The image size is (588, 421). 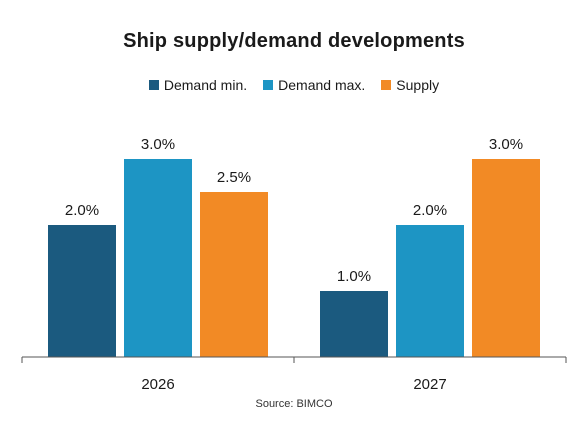 What do you see at coordinates (322, 85) in the screenshot?
I see `legend-label-demand-max: Demand max.` at bounding box center [322, 85].